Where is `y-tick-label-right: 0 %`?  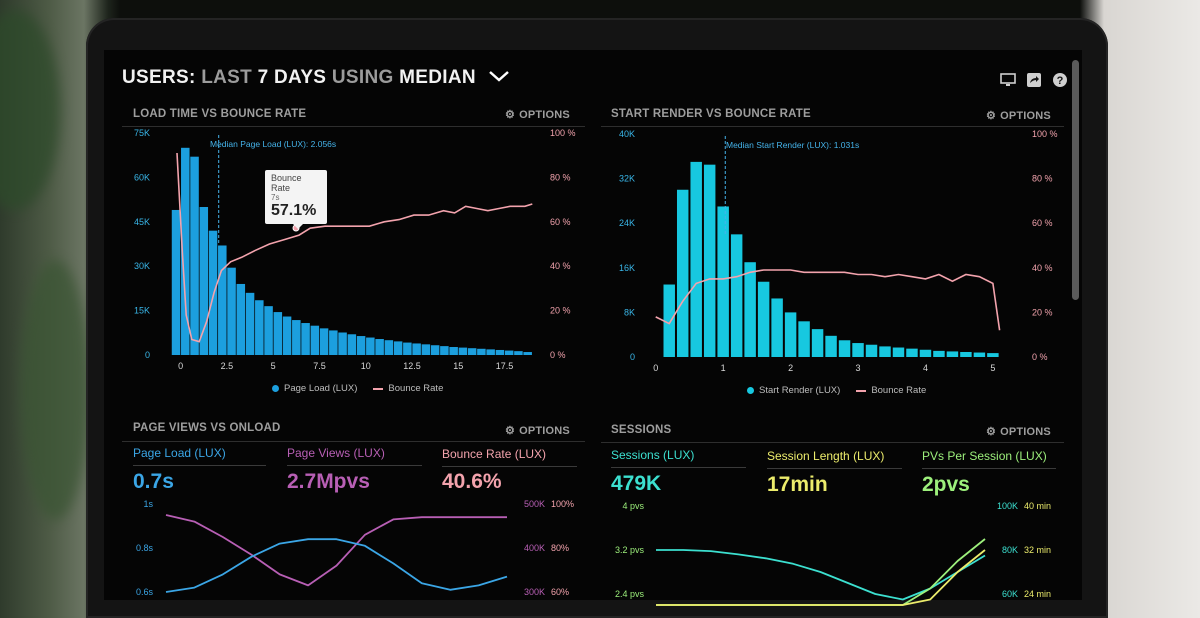
y-tick-label-right: 0 % is located at coordinates (1040, 357).